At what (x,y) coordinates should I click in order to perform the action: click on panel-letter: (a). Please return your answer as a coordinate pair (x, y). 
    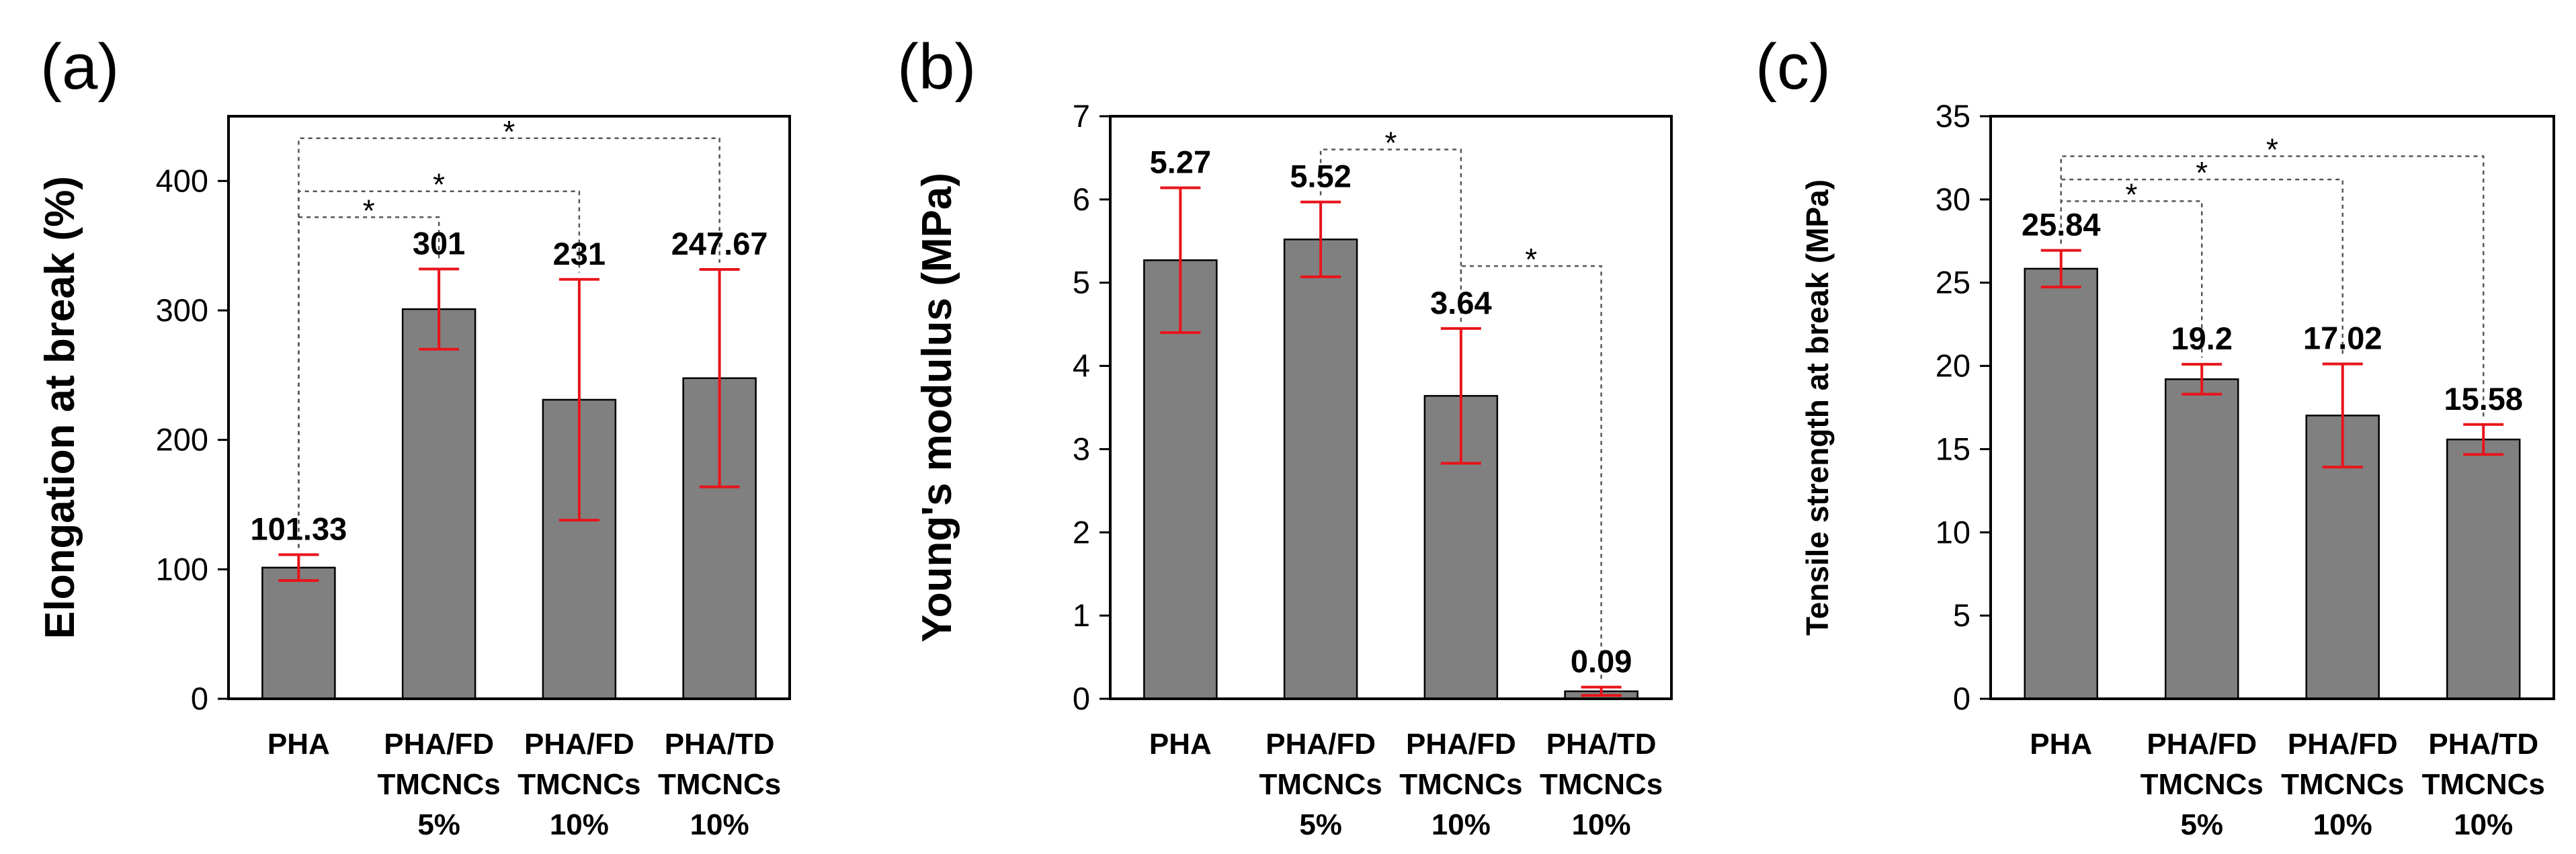
    Looking at the image, I should click on (79, 67).